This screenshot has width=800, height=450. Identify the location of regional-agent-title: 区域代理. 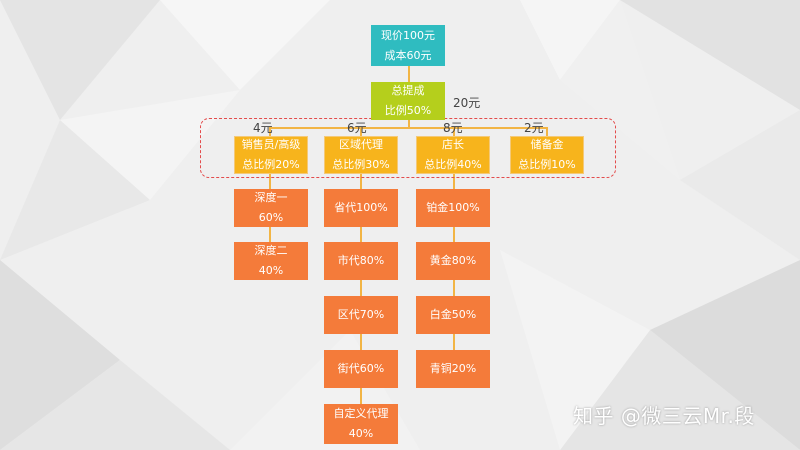
(361, 144).